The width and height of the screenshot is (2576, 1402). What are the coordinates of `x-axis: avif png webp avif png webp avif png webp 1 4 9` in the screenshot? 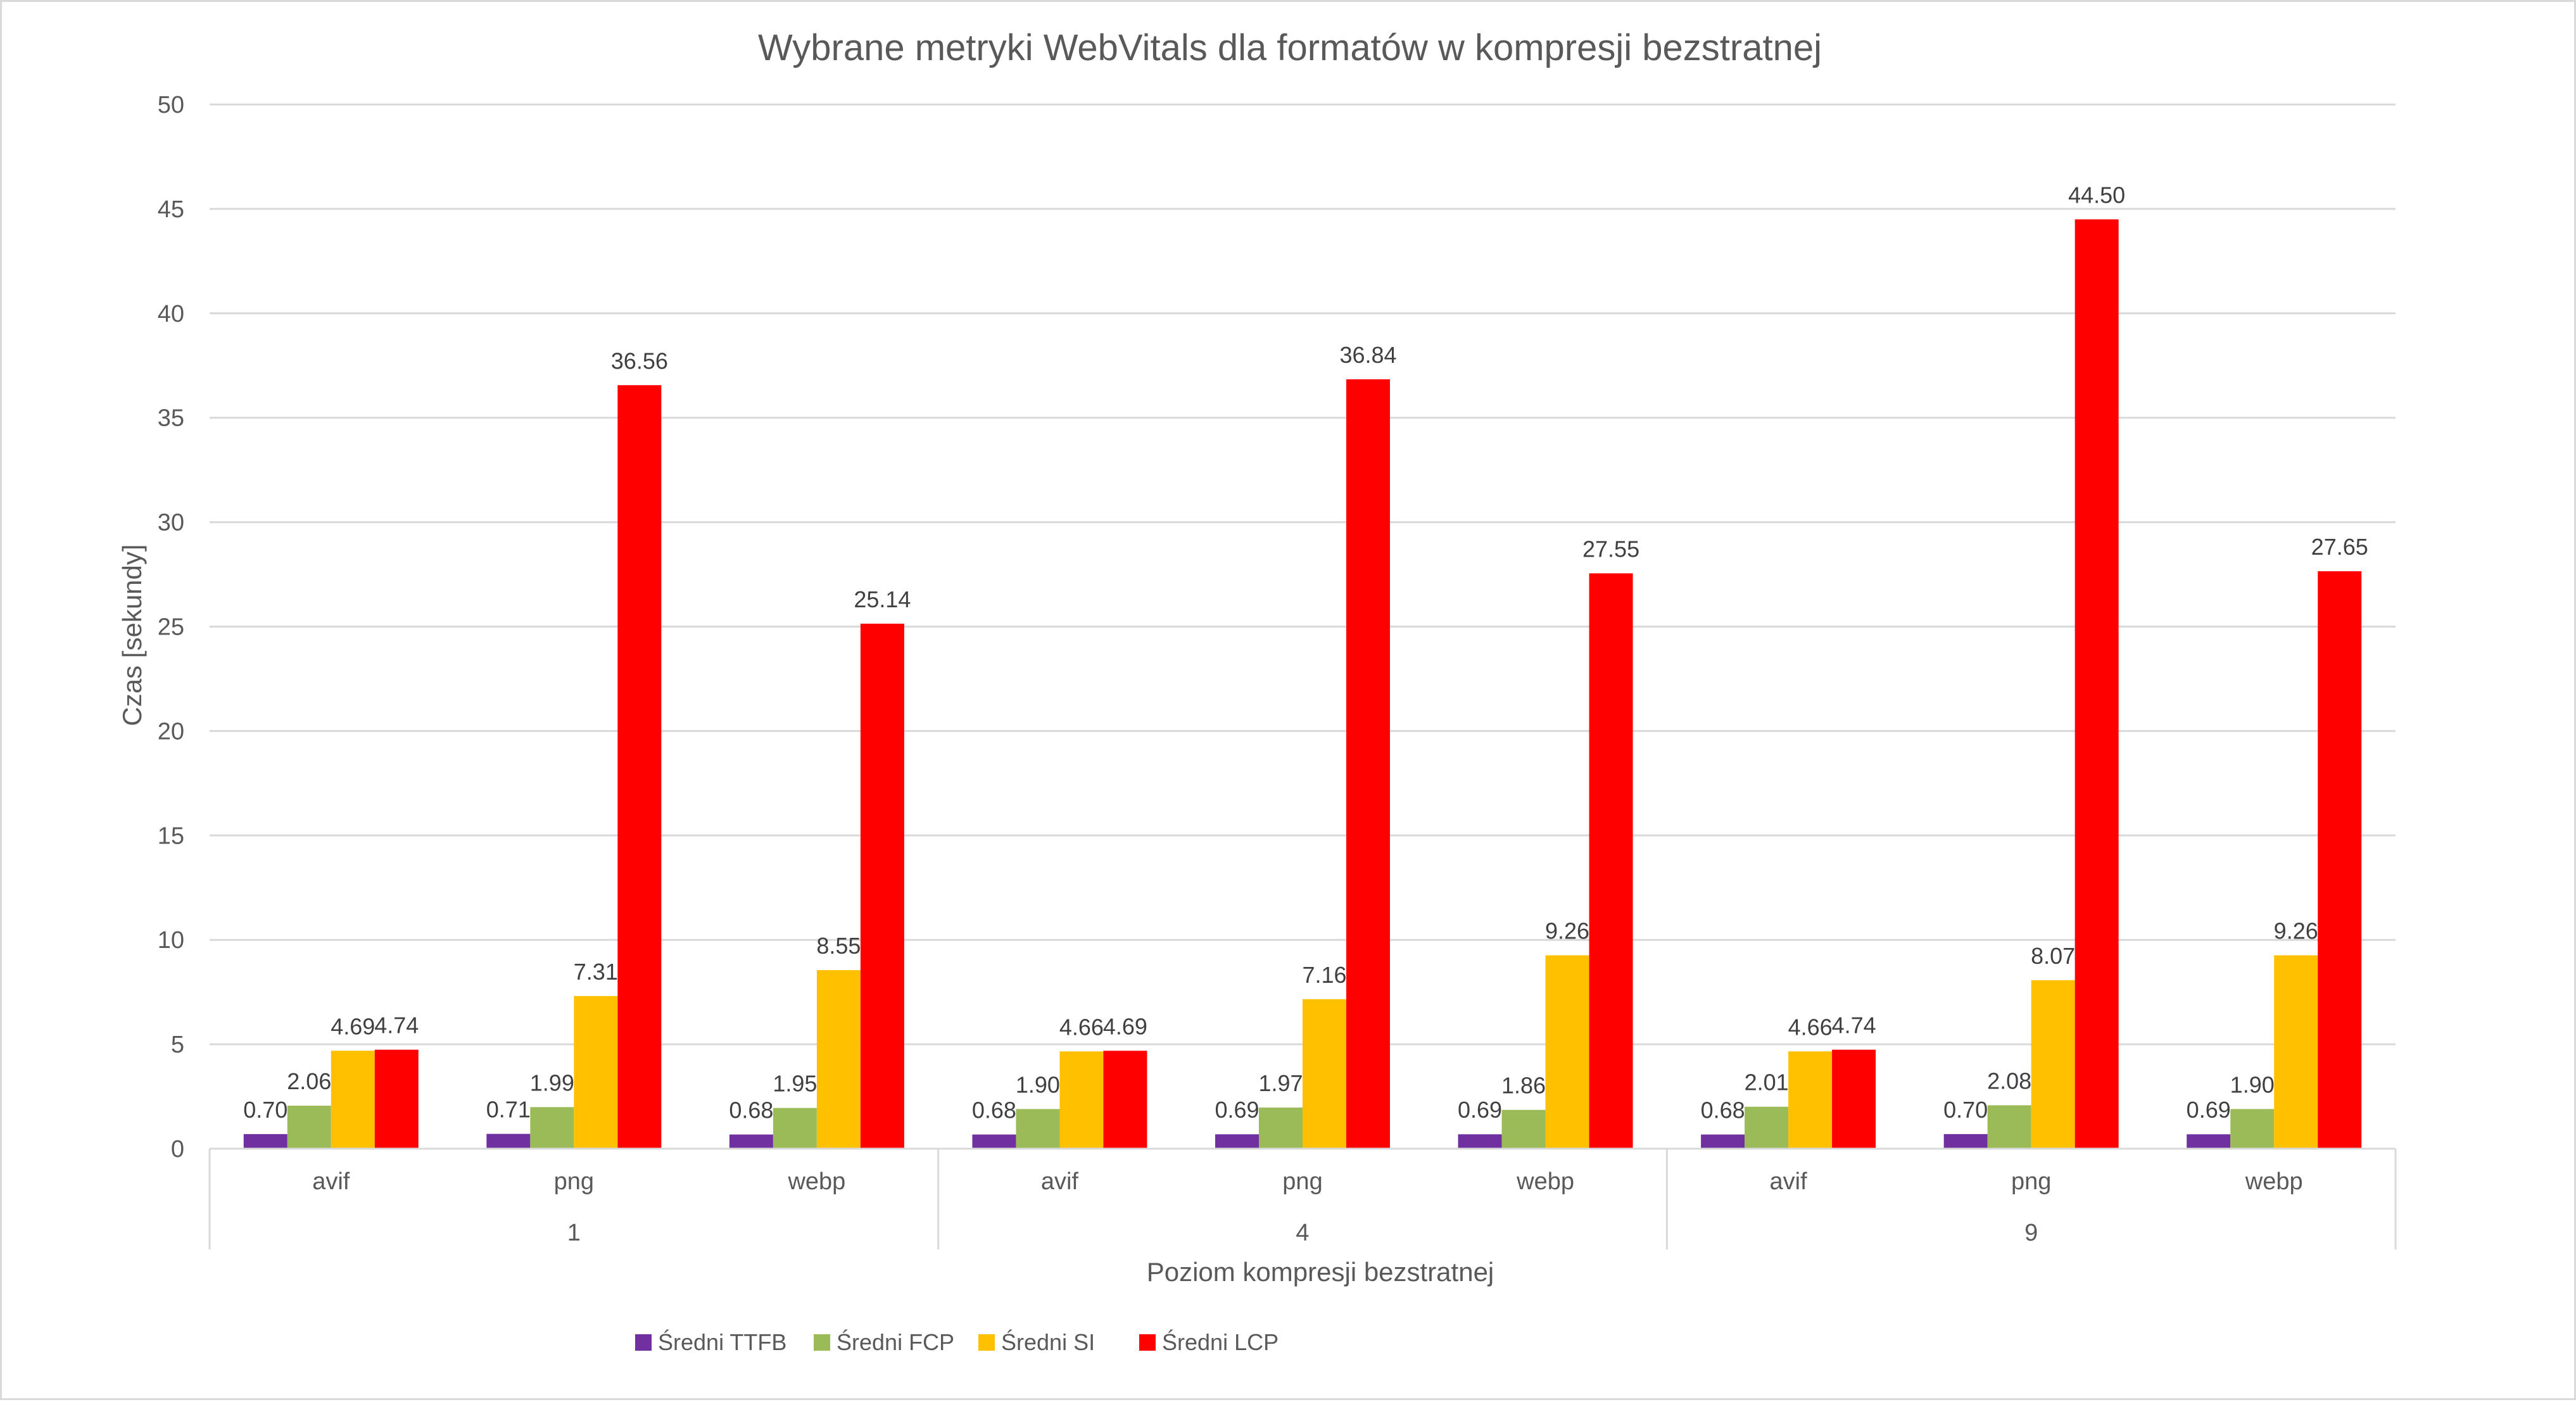 It's located at (1302, 1198).